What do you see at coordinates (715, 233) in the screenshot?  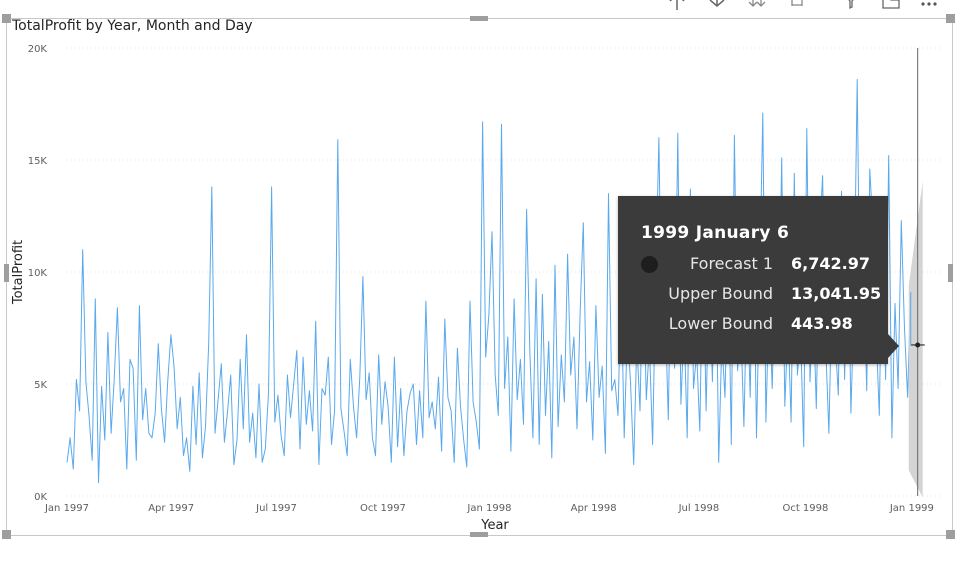 I see `tooltip-title: 1999 January 6` at bounding box center [715, 233].